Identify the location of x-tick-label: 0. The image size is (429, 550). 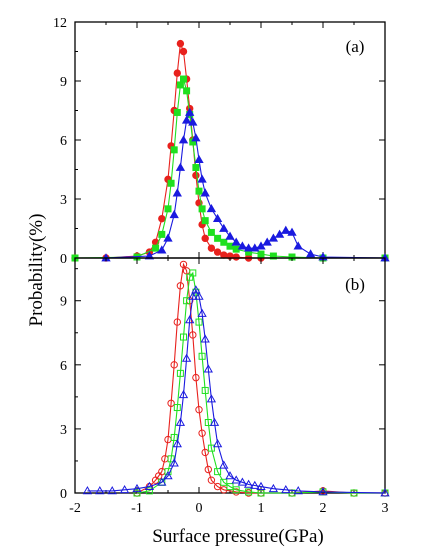
(199, 508).